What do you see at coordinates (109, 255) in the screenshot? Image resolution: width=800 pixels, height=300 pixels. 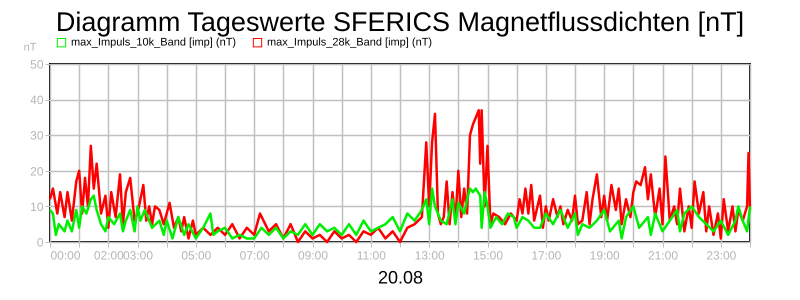 I see `x-tick-label: 02:00` at bounding box center [109, 255].